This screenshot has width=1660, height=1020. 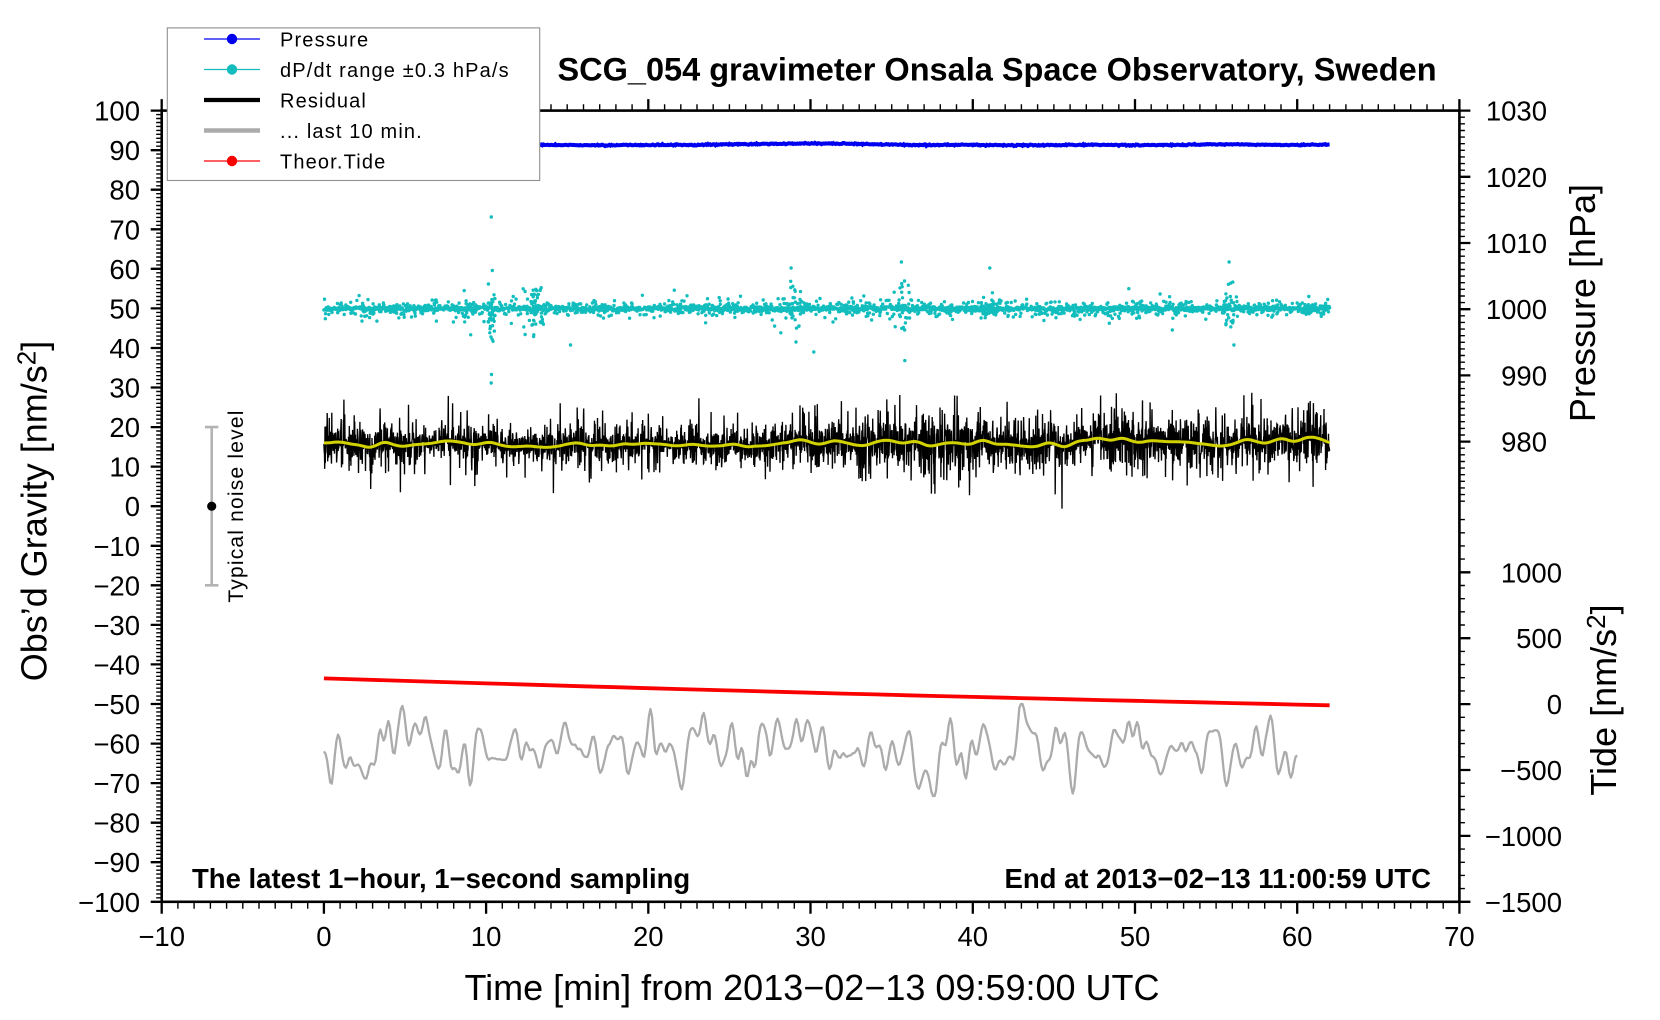 I want to click on svg-text: −70, so click(x=116, y=783).